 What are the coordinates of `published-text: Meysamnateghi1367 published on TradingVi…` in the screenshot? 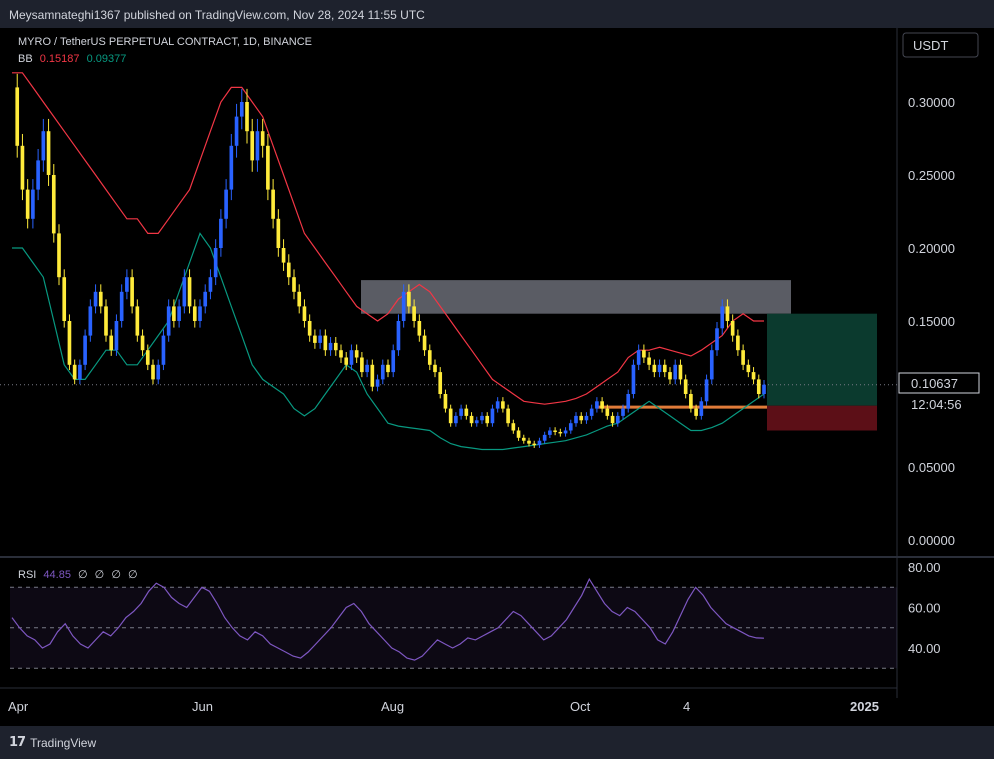 It's located at (217, 15).